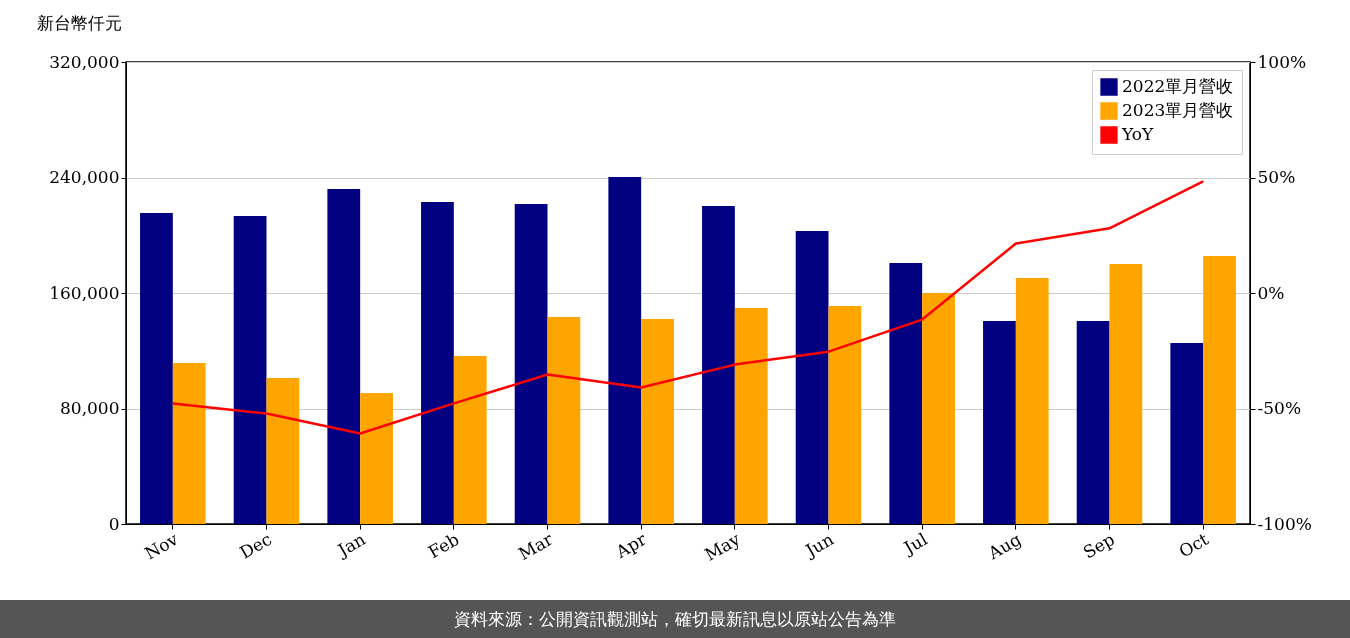 The image size is (1350, 638). I want to click on y-tick-label: 320,000, so click(84, 61).